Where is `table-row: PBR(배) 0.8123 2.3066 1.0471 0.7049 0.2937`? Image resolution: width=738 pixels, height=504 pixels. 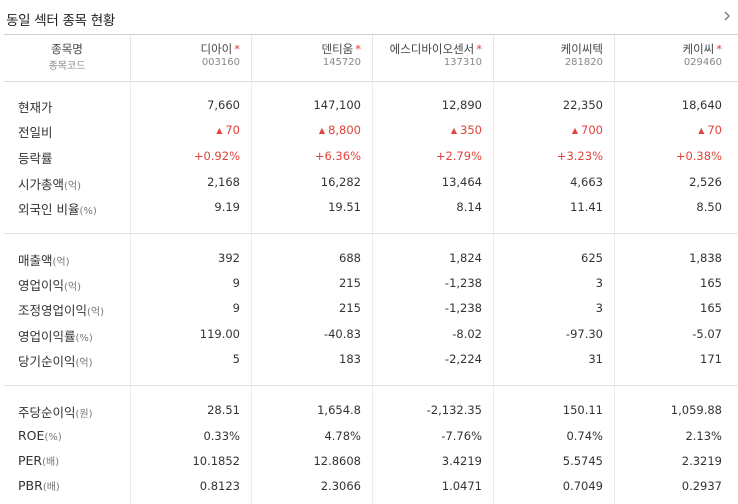
table-row: PBR(배) 0.8123 2.3066 1.0471 0.7049 0.2937 is located at coordinates (369, 486).